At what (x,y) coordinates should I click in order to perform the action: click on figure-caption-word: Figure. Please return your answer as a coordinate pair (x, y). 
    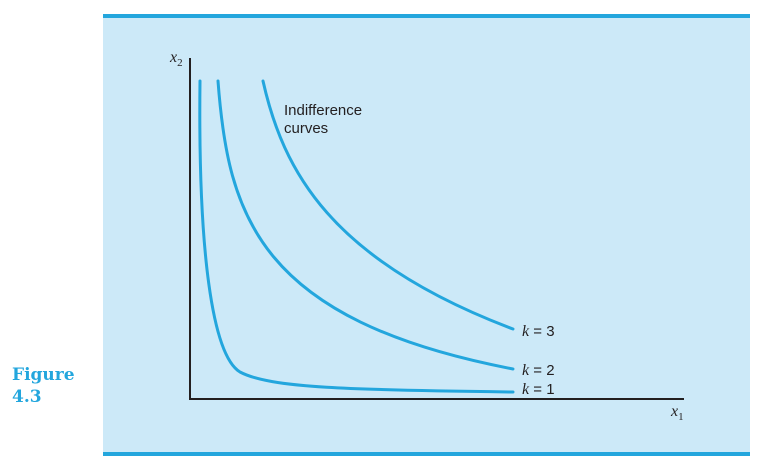
    Looking at the image, I should click on (43, 375).